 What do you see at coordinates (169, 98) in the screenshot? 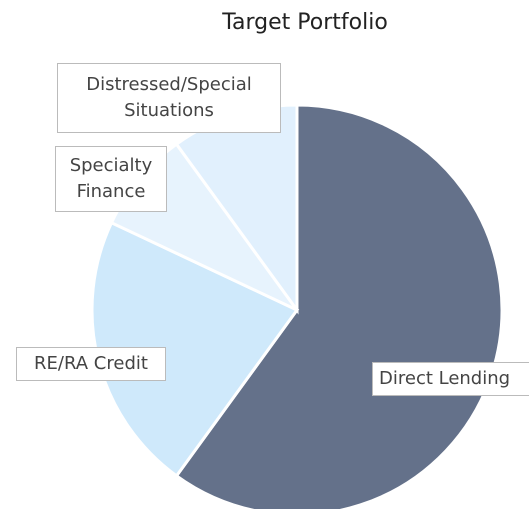
I see `slice-label: Distressed/Special Situations` at bounding box center [169, 98].